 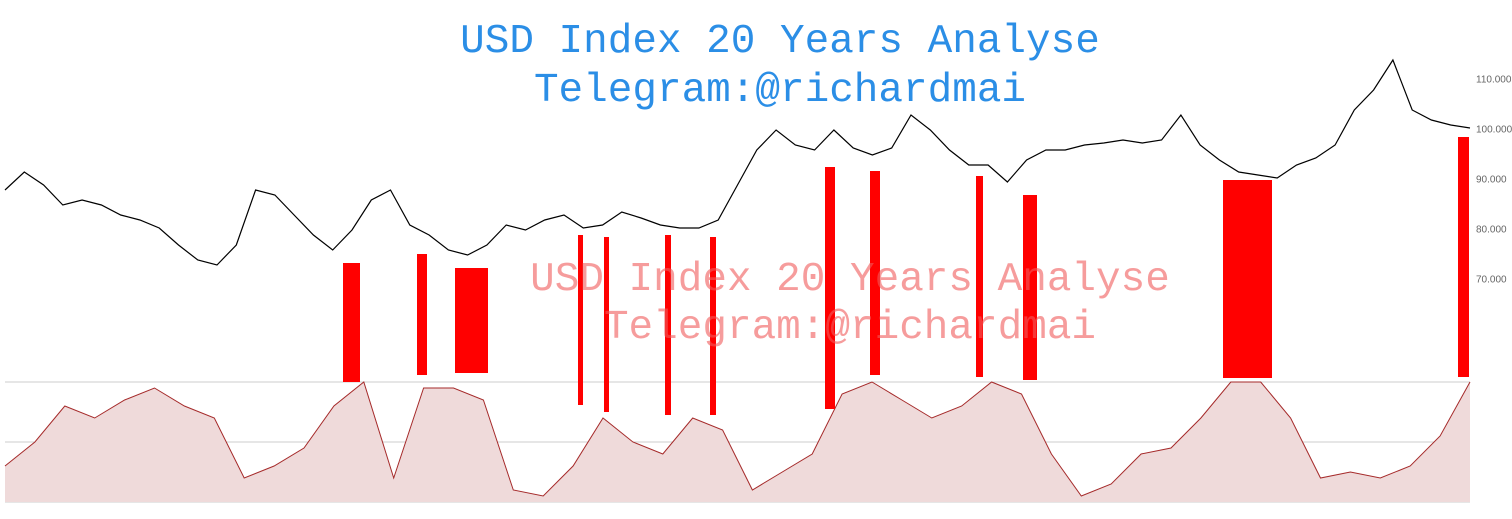 What do you see at coordinates (780, 91) in the screenshot?
I see `chart-subtitle: Telegram:@richardmai` at bounding box center [780, 91].